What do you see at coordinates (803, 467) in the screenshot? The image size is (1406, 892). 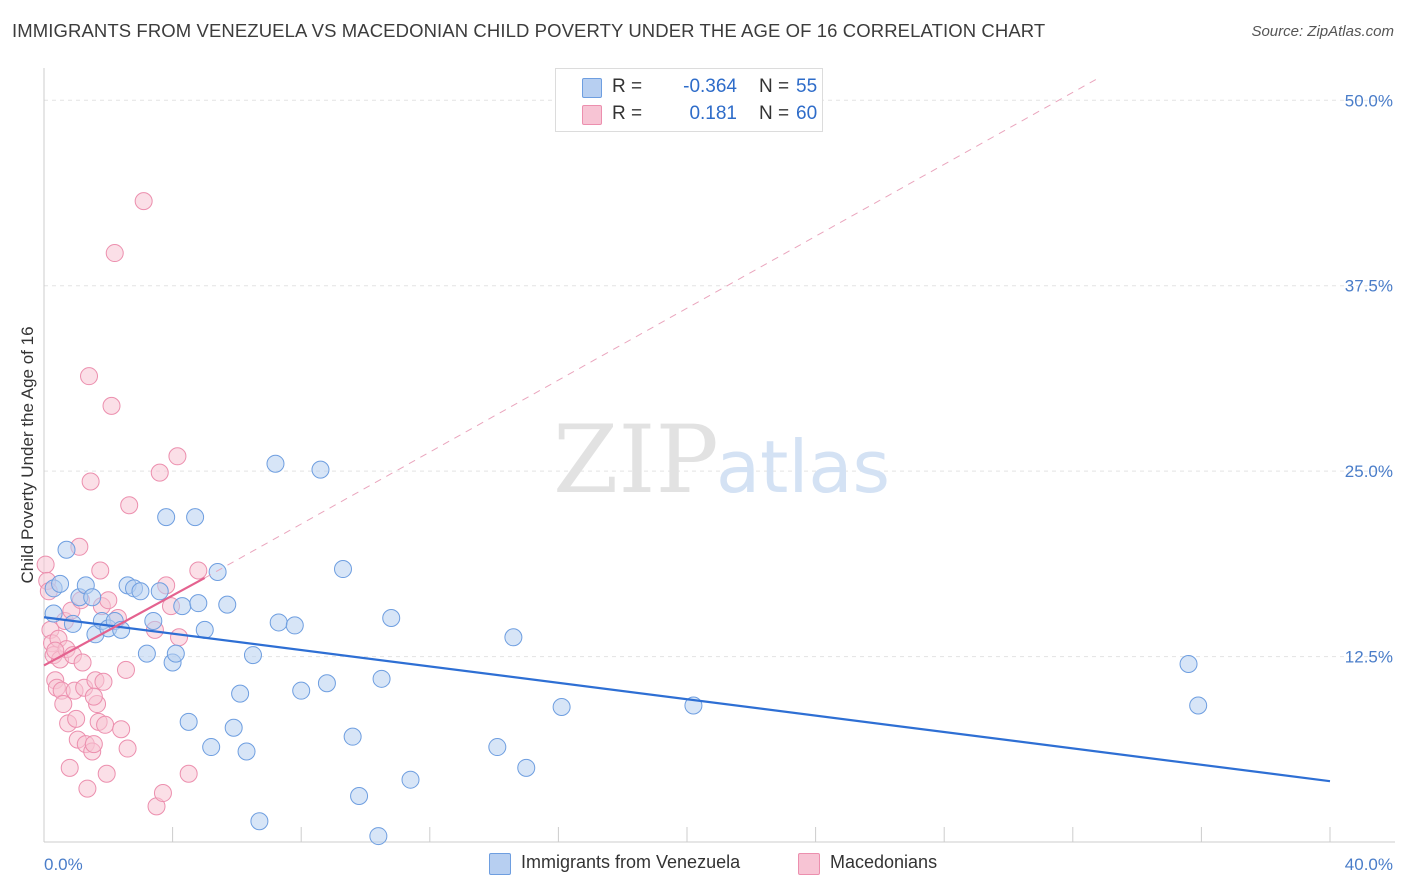 I see `watermark-atlas: atlas` at bounding box center [803, 467].